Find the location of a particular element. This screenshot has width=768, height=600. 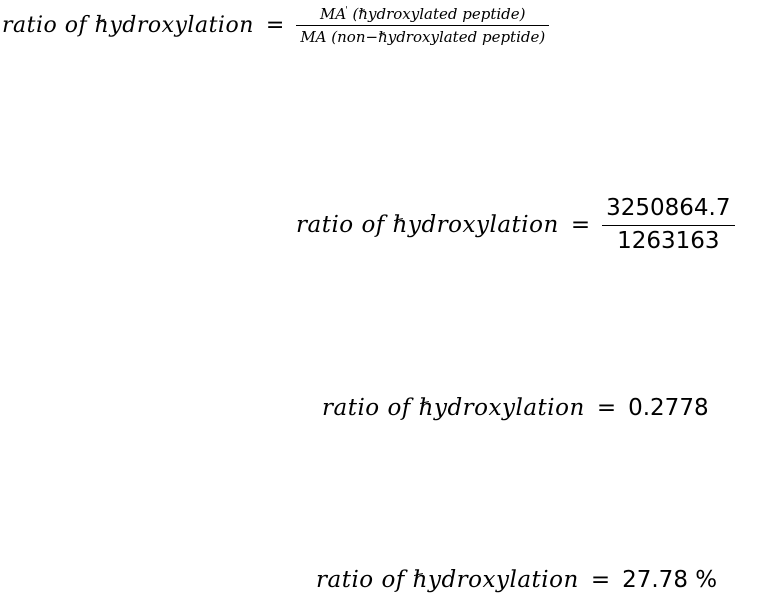

numerator-open: ( is located at coordinates (353, 14).